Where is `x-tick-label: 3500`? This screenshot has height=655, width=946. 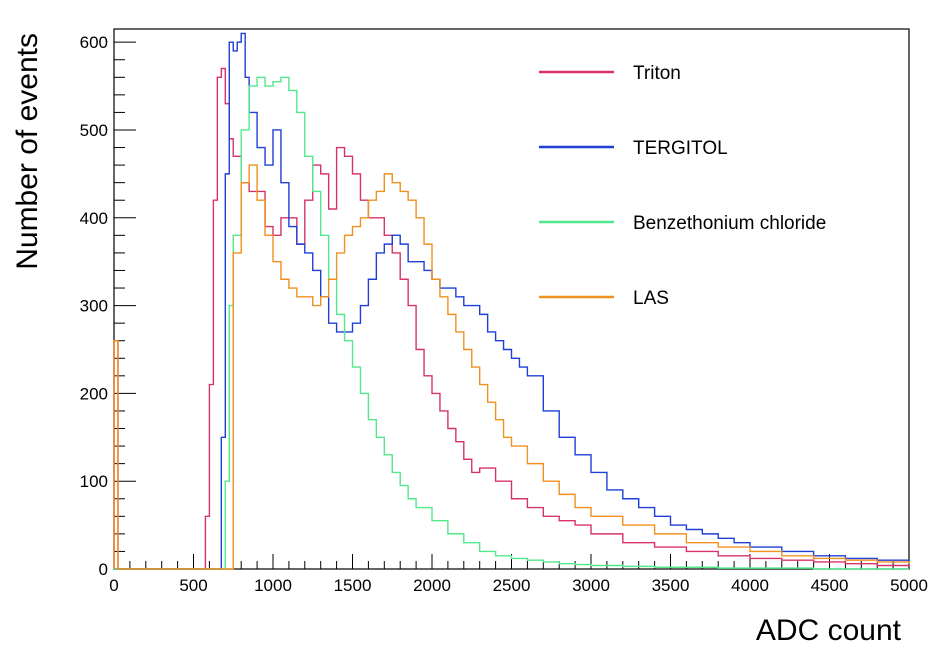
x-tick-label: 3500 is located at coordinates (671, 585).